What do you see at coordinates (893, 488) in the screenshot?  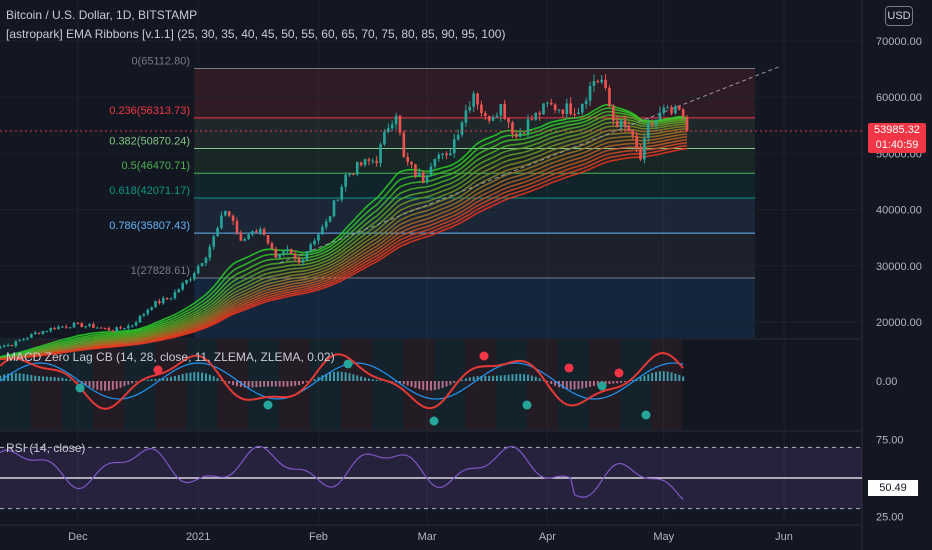 I see `rsi-value-badge: 50.49` at bounding box center [893, 488].